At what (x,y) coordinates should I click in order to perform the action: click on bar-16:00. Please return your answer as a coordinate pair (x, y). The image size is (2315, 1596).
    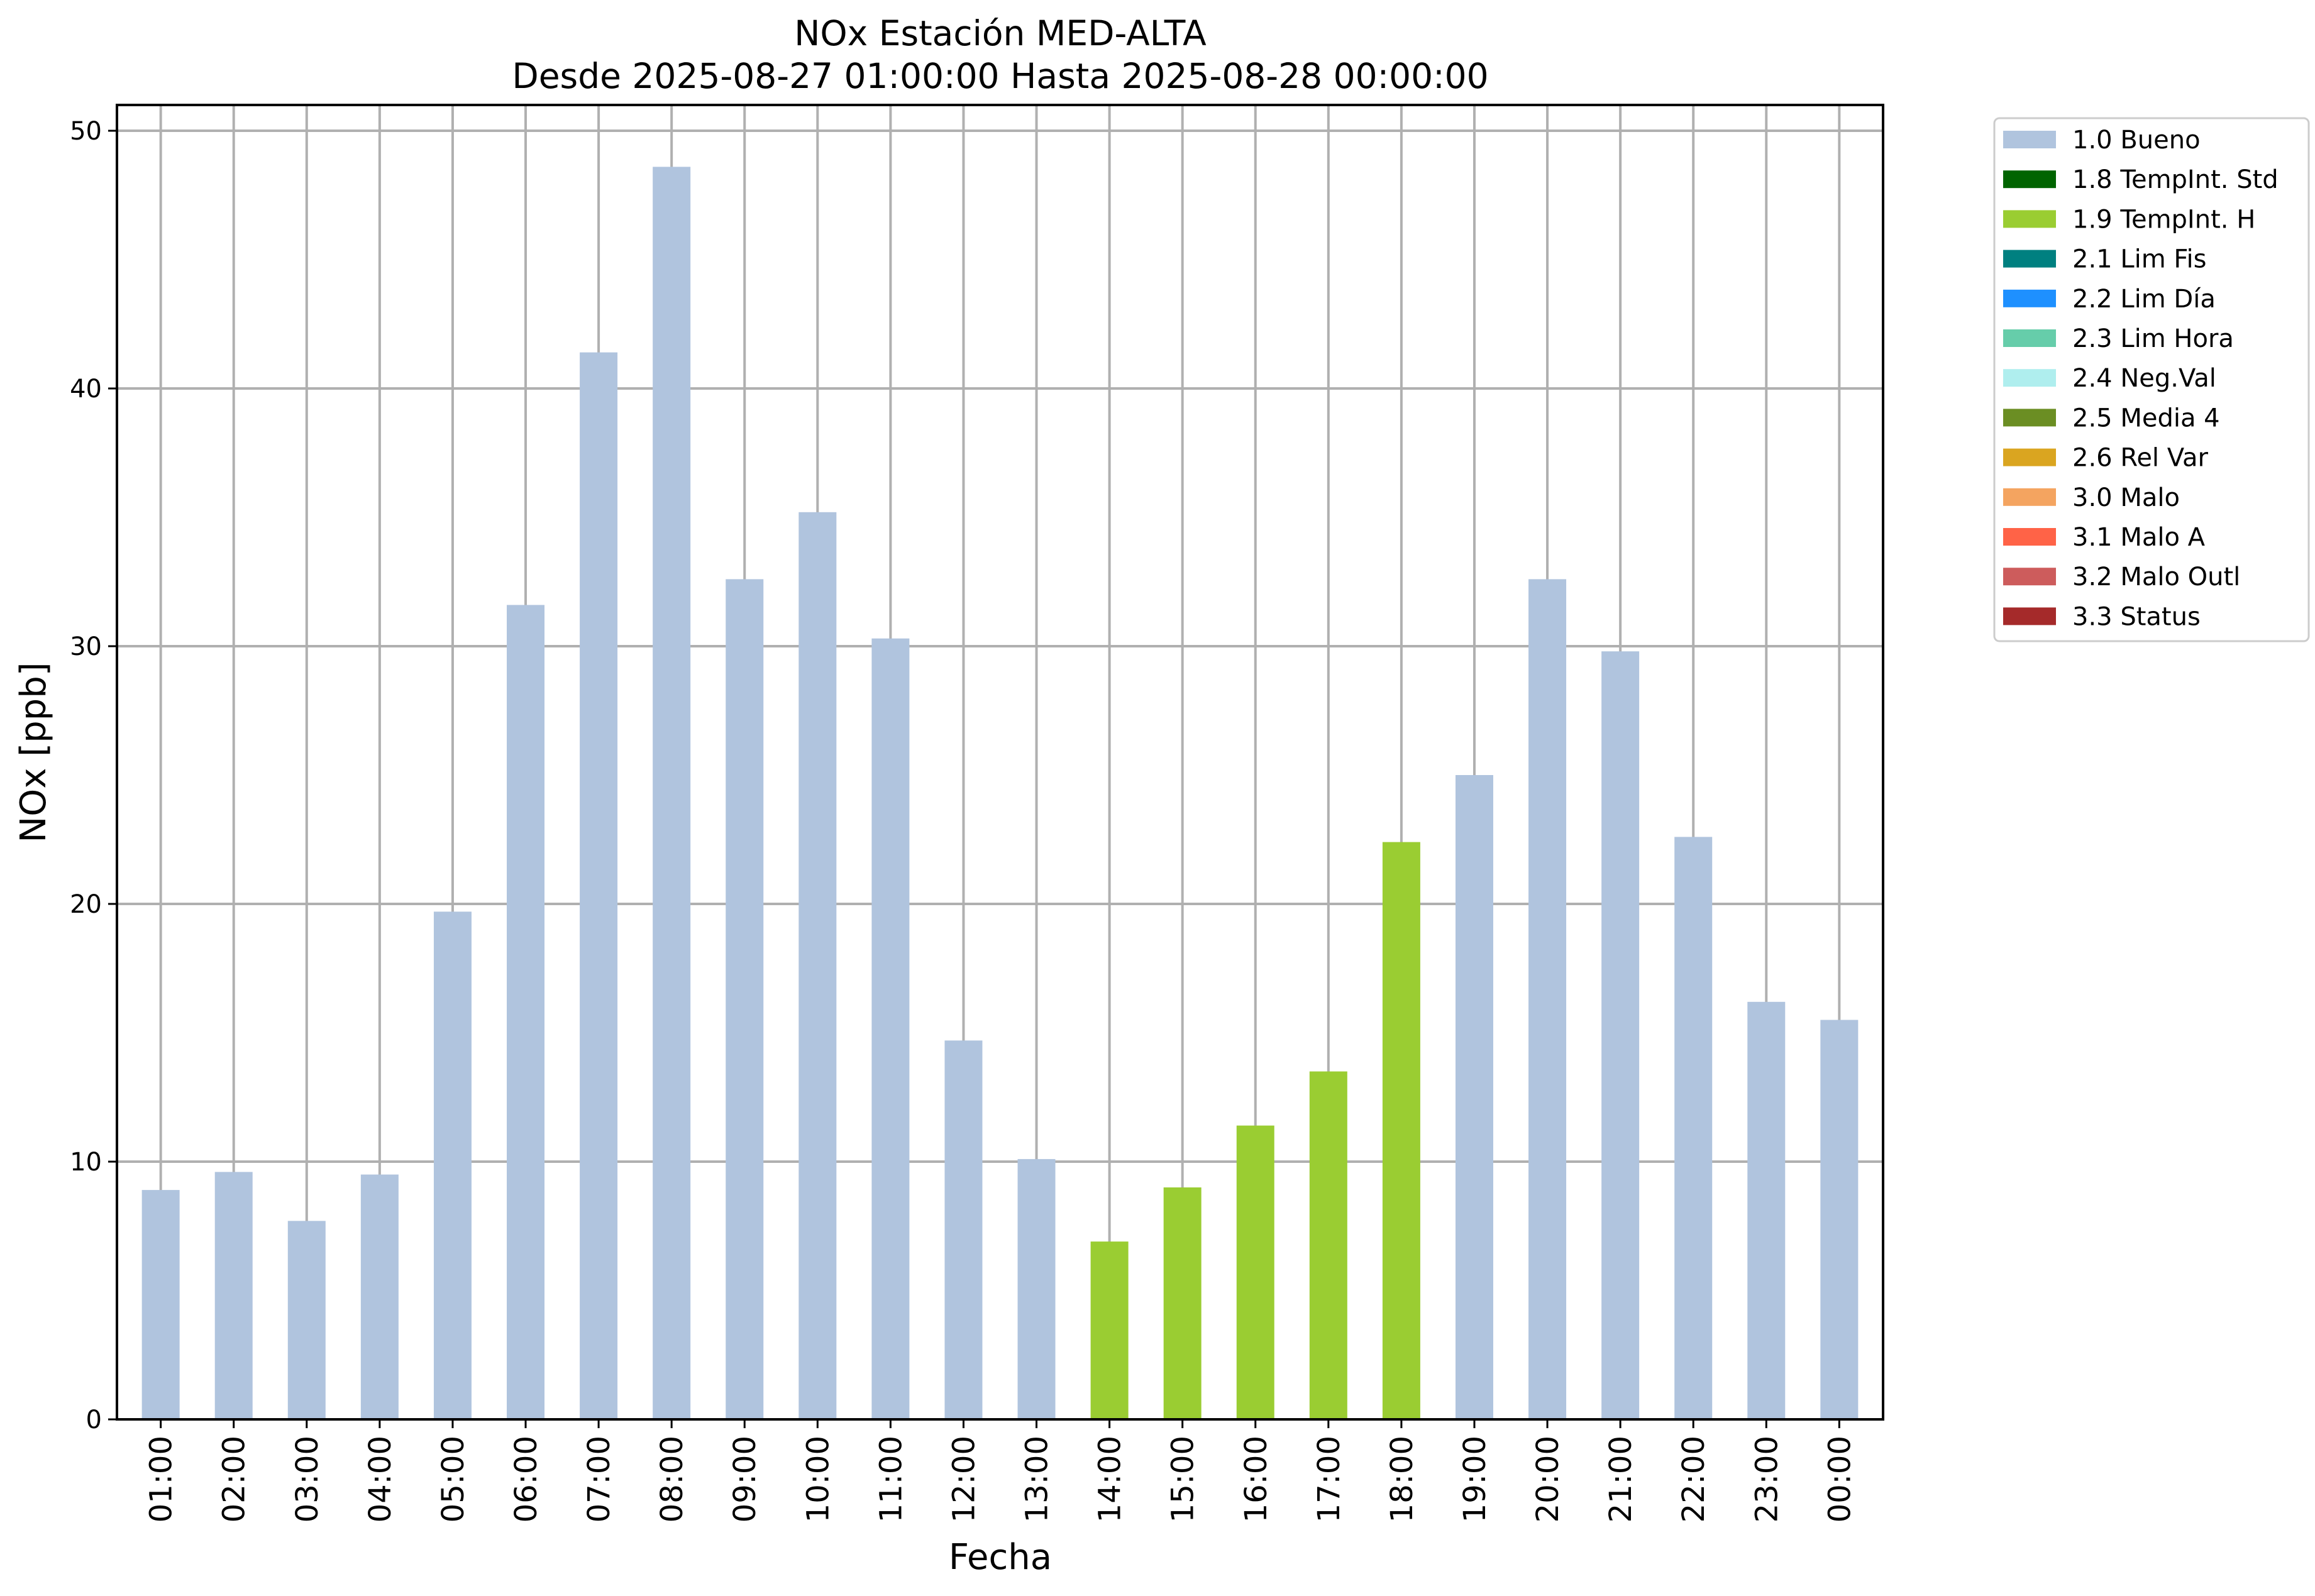
    Looking at the image, I should click on (1255, 1272).